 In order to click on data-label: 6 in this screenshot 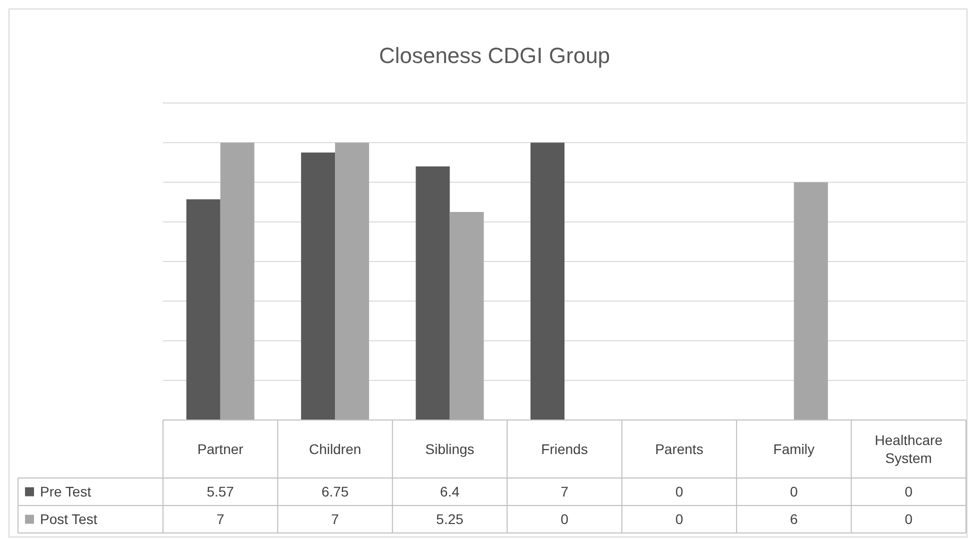, I will do `click(794, 519)`.